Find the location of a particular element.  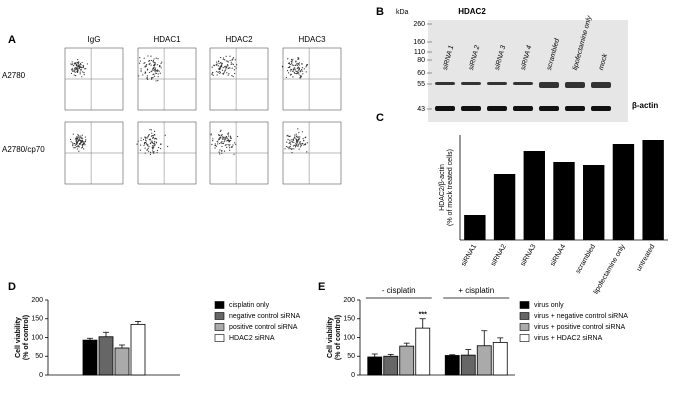

error-bar is located at coordinates (138, 322).